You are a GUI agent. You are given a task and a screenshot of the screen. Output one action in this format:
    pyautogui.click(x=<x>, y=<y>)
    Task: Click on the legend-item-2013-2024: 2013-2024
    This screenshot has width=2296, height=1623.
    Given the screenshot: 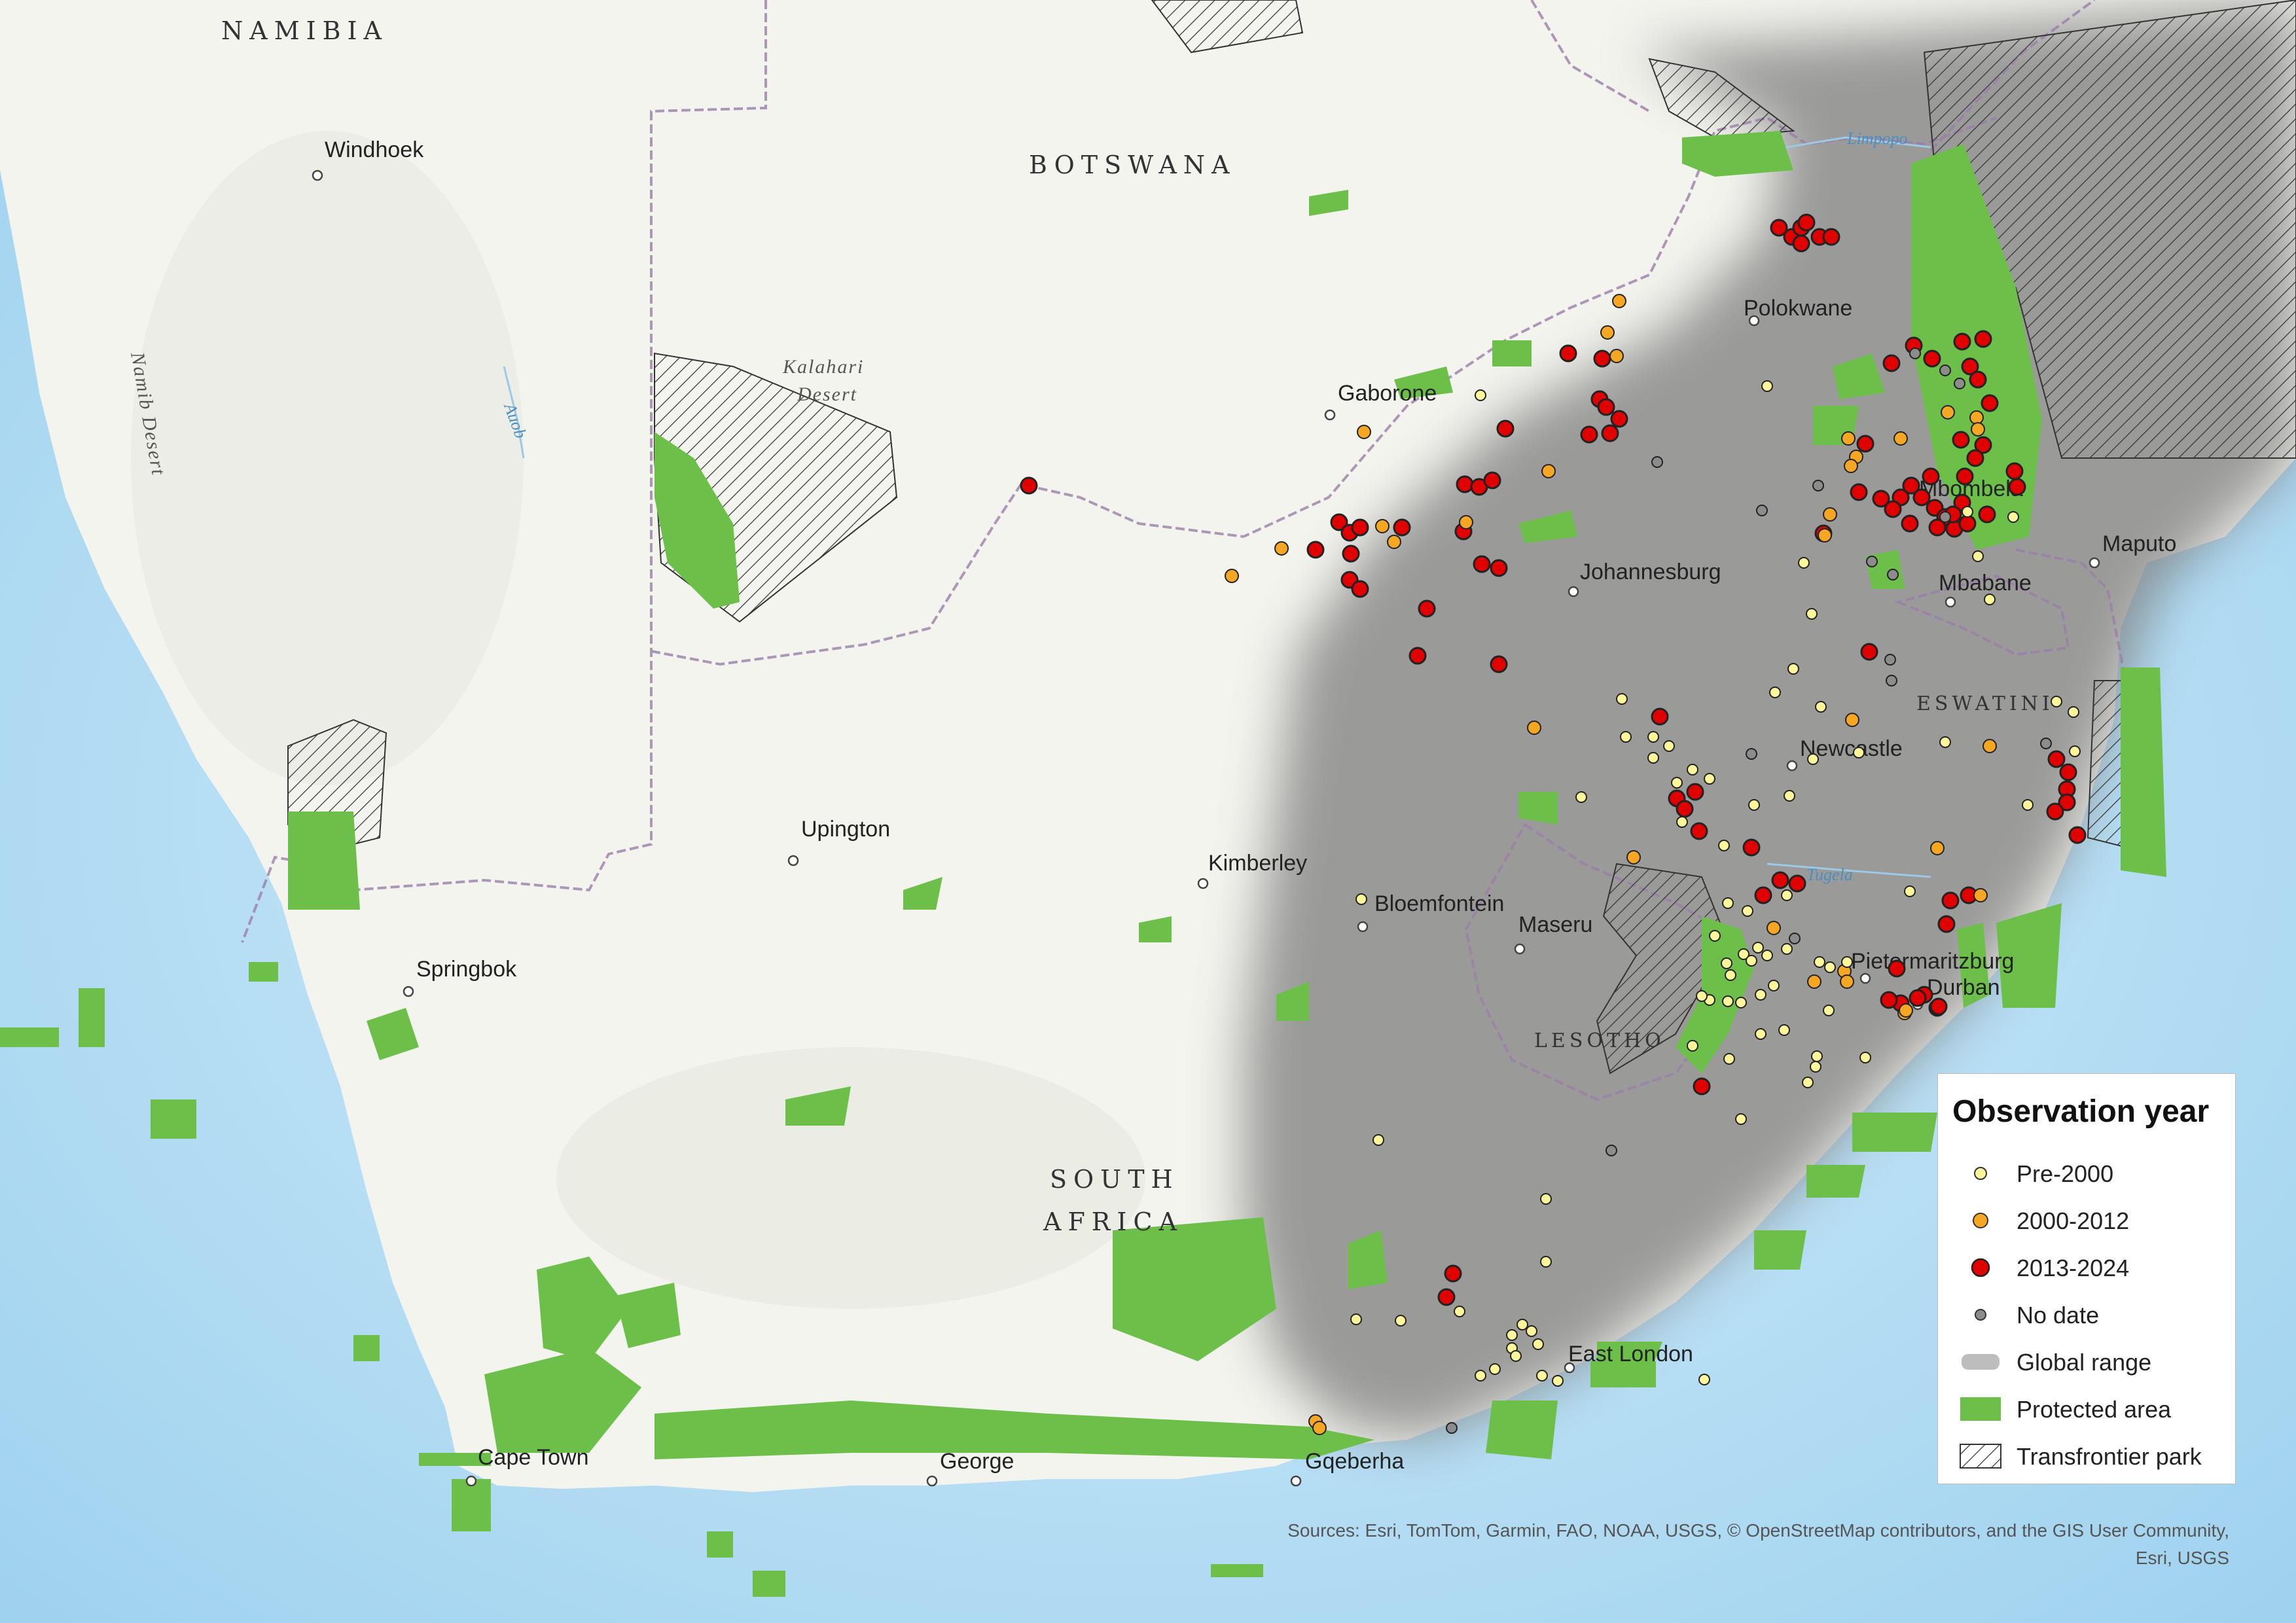 What is the action you would take?
    pyautogui.click(x=2089, y=1267)
    